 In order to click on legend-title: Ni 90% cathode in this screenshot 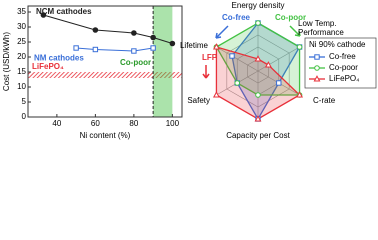, I will do `click(337, 44)`.